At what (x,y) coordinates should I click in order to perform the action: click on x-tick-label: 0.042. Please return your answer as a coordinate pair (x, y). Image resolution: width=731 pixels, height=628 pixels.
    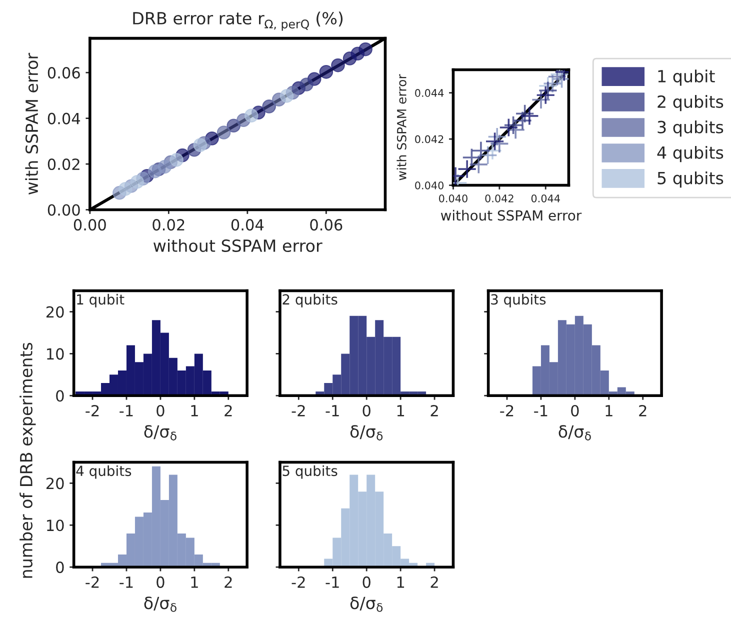
    Looking at the image, I should click on (499, 198).